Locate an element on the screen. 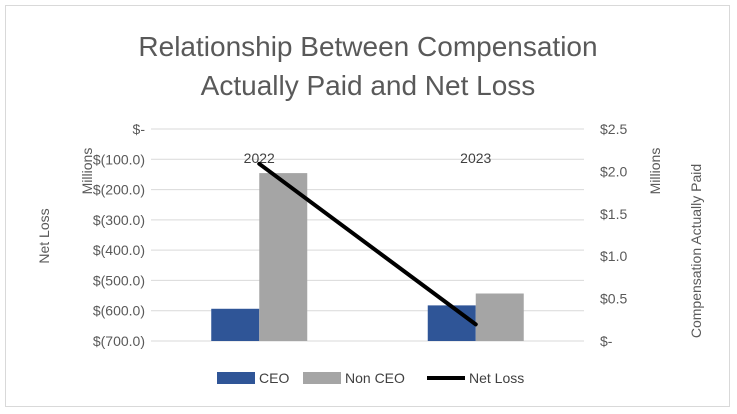 The image size is (737, 414). legend-label: Non CEO is located at coordinates (375, 378).